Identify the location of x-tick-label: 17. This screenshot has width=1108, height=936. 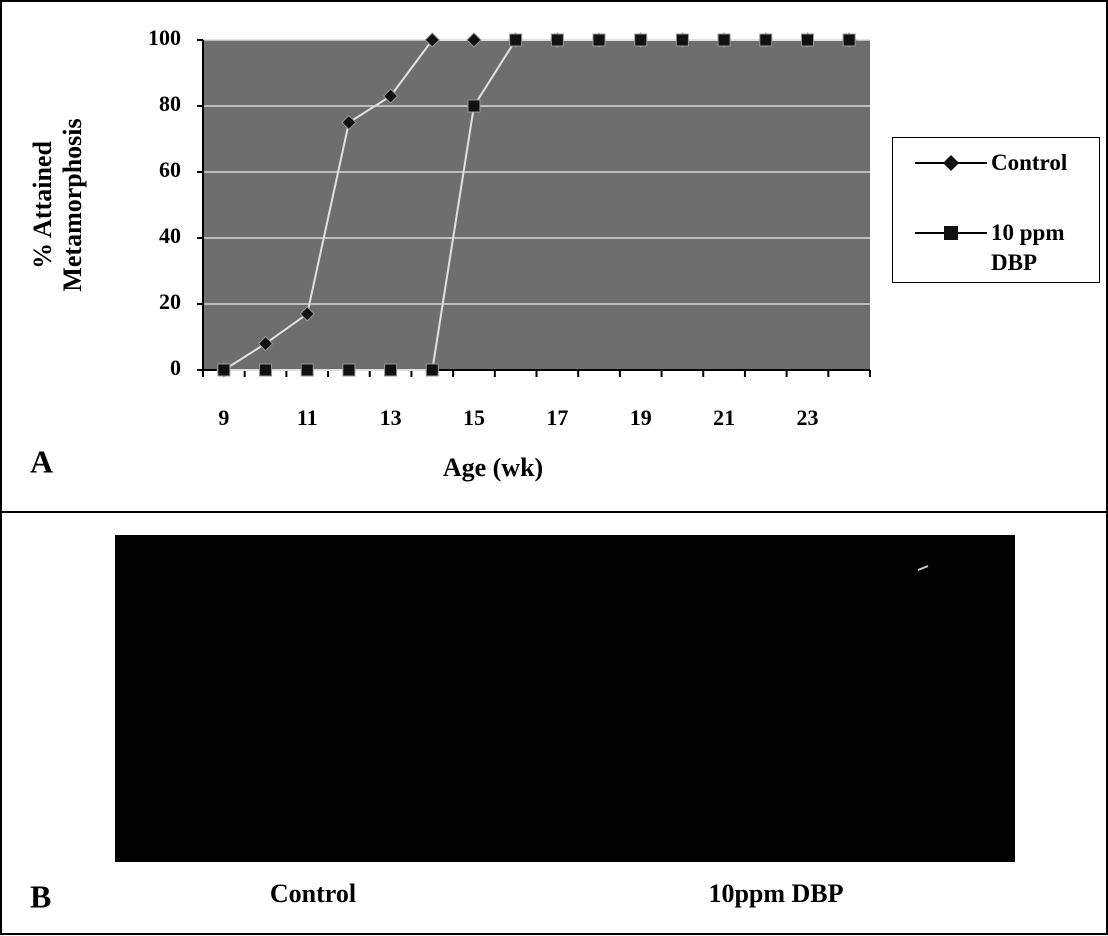
(557, 417).